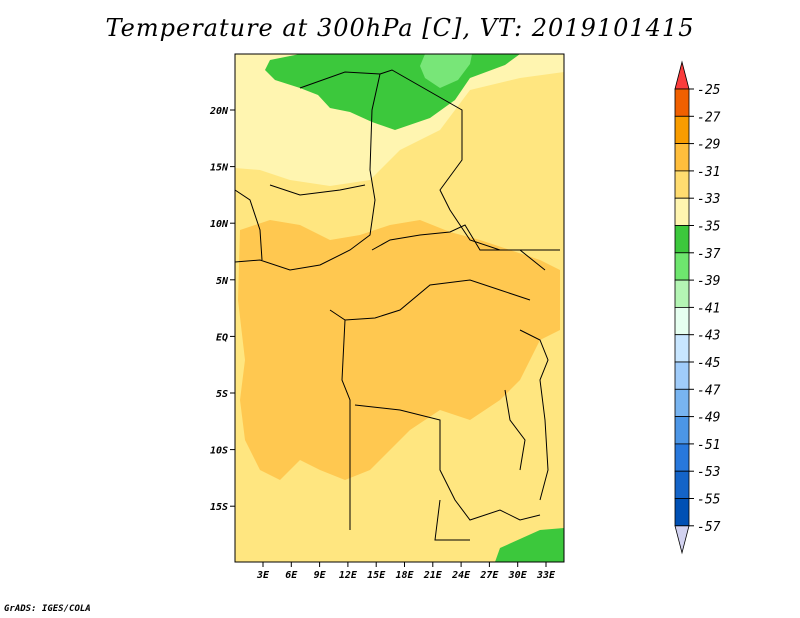 Image resolution: width=800 pixels, height=618 pixels. Describe the element at coordinates (489, 575) in the screenshot. I see `lon-tick-label: 27E` at that location.